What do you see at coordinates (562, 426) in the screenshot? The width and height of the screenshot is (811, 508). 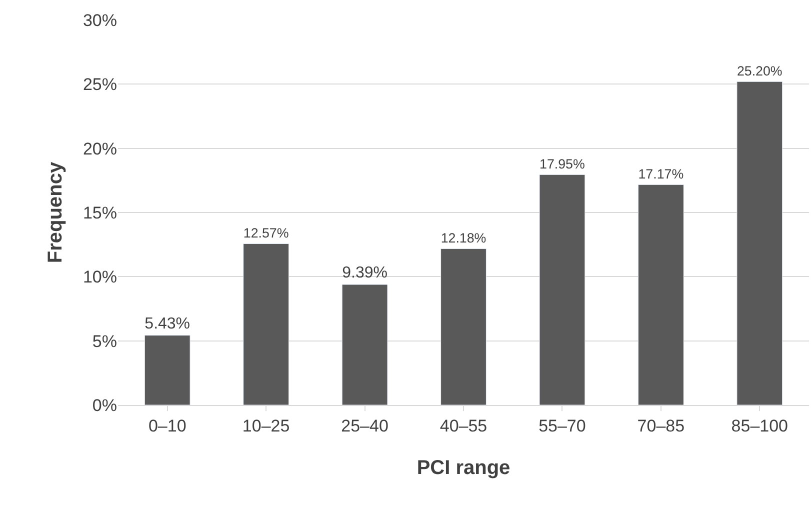 I see `x-tick-label: 55–70` at bounding box center [562, 426].